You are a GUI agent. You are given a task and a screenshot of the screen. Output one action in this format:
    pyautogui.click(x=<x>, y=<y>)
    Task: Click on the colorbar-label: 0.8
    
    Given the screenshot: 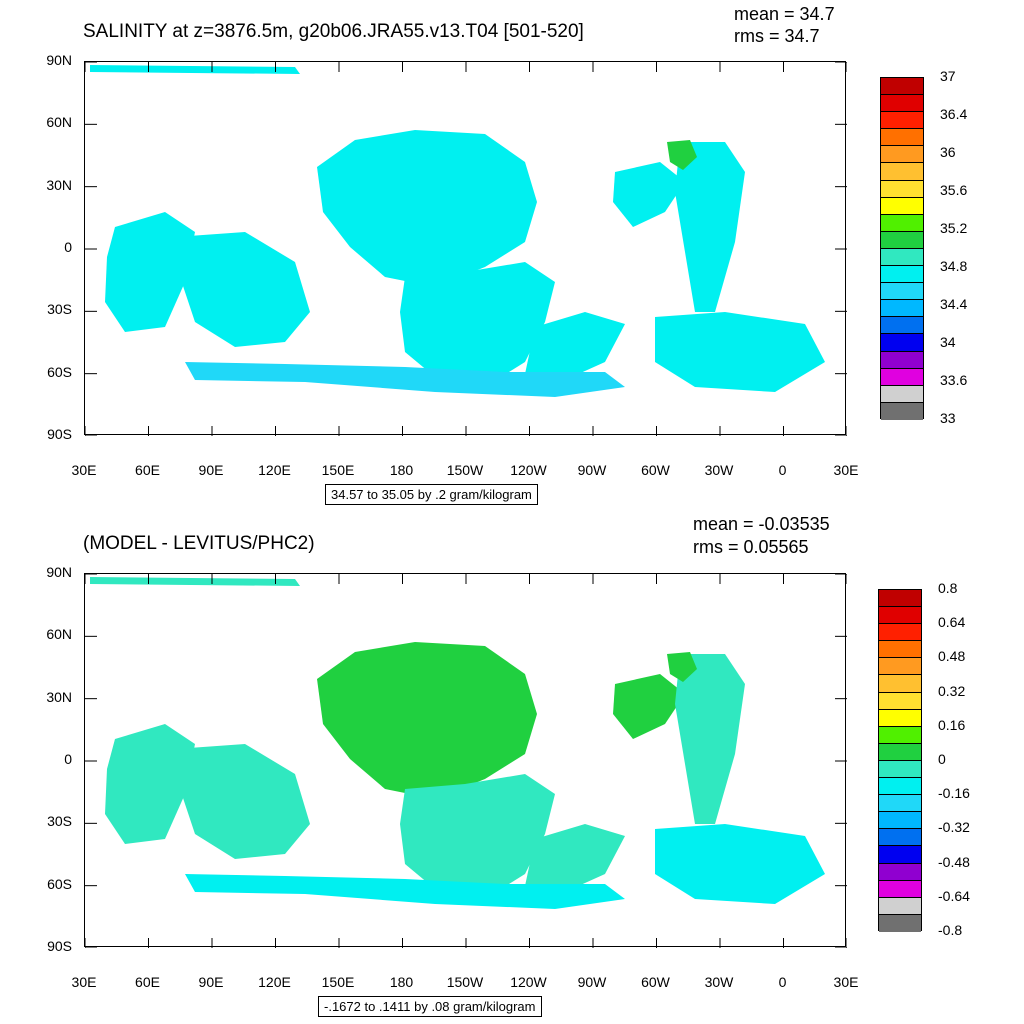 What is the action you would take?
    pyautogui.click(x=948, y=588)
    